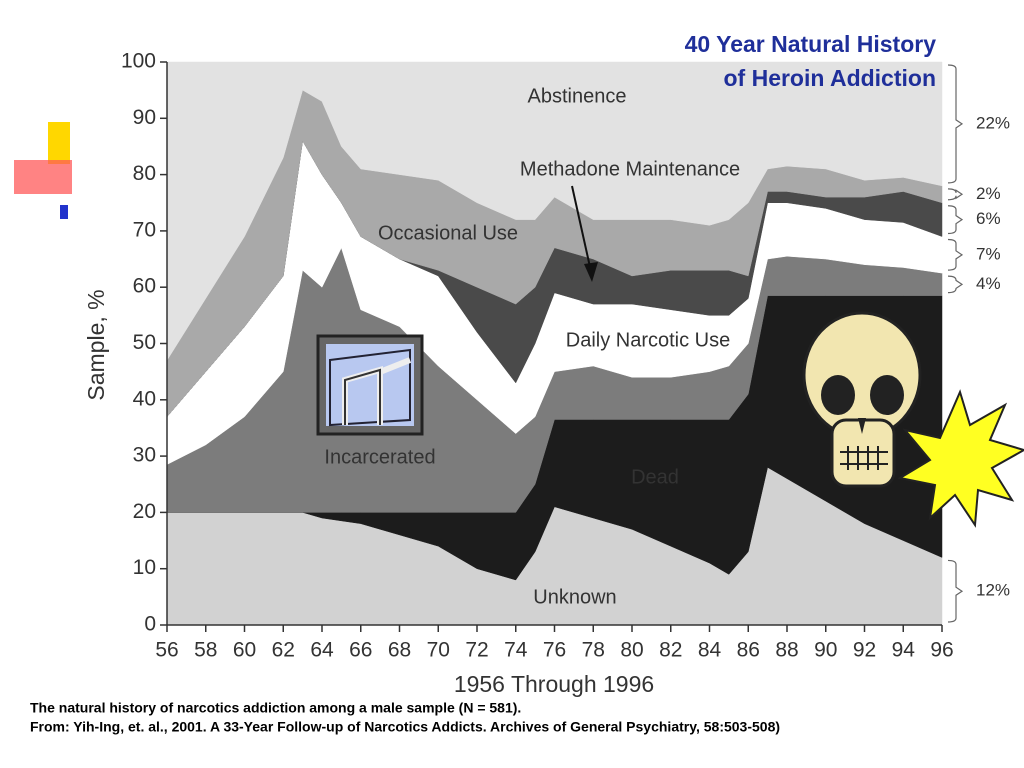 The image size is (1024, 768). Describe the element at coordinates (574, 597) in the screenshot. I see `series-label: Unknown` at that location.